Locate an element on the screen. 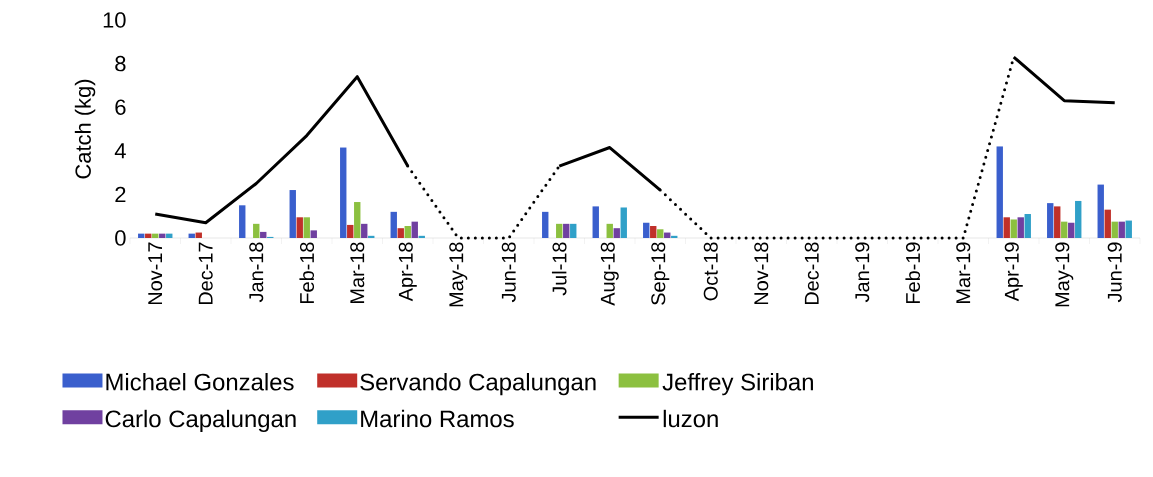  y-tick-label: 6 is located at coordinates (120, 107).